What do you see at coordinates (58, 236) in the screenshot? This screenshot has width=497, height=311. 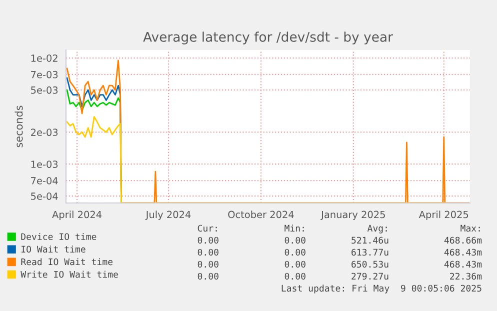 I see `legend-label: Device IO time` at bounding box center [58, 236].